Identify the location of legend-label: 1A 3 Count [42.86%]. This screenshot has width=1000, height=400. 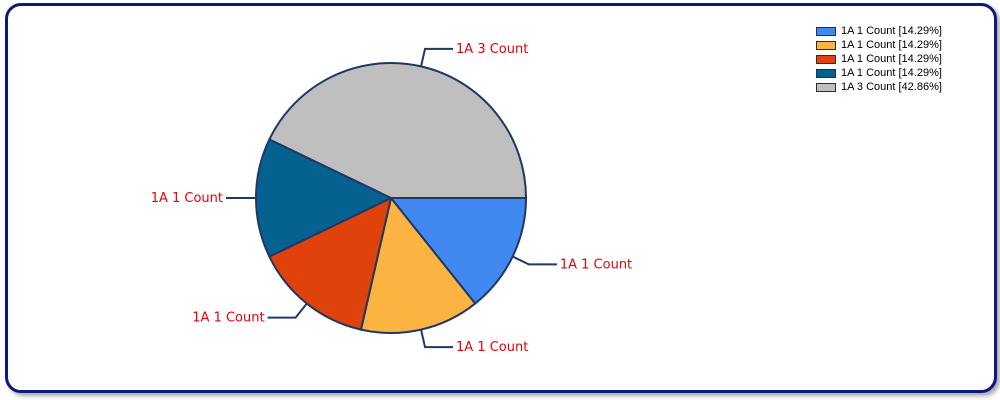
(891, 87).